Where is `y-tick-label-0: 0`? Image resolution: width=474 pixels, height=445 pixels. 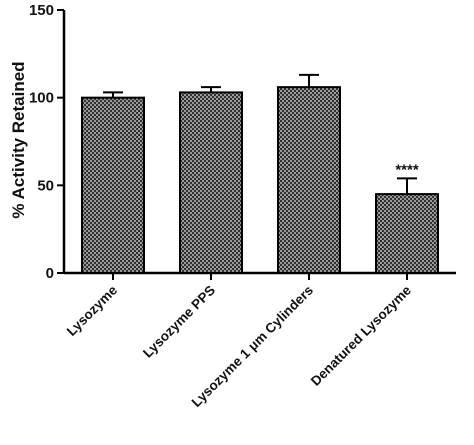 y-tick-label-0: 0 is located at coordinates (50, 273).